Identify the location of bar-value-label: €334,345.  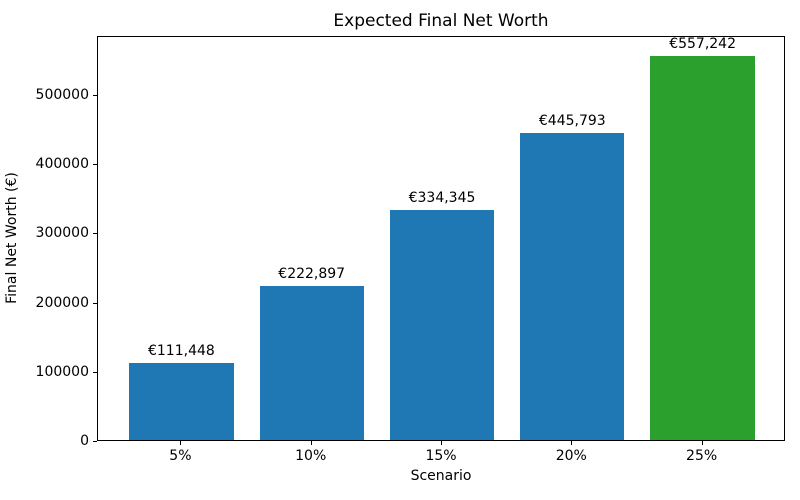
(442, 197).